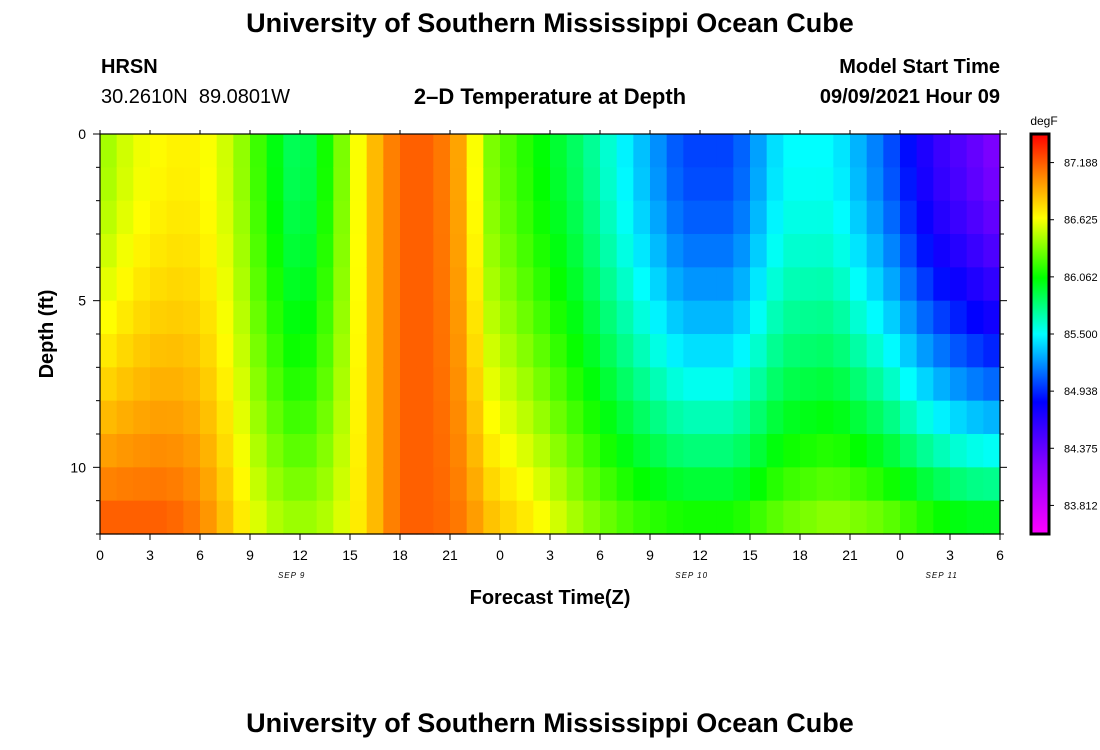 The height and width of the screenshot is (750, 1100). What do you see at coordinates (78, 467) in the screenshot?
I see `y-tick-label: 10` at bounding box center [78, 467].